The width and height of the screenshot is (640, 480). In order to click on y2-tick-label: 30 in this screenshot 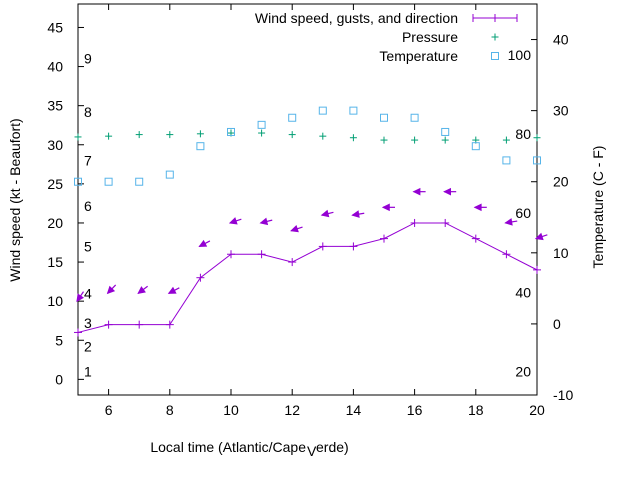, I will do `click(561, 111)`.